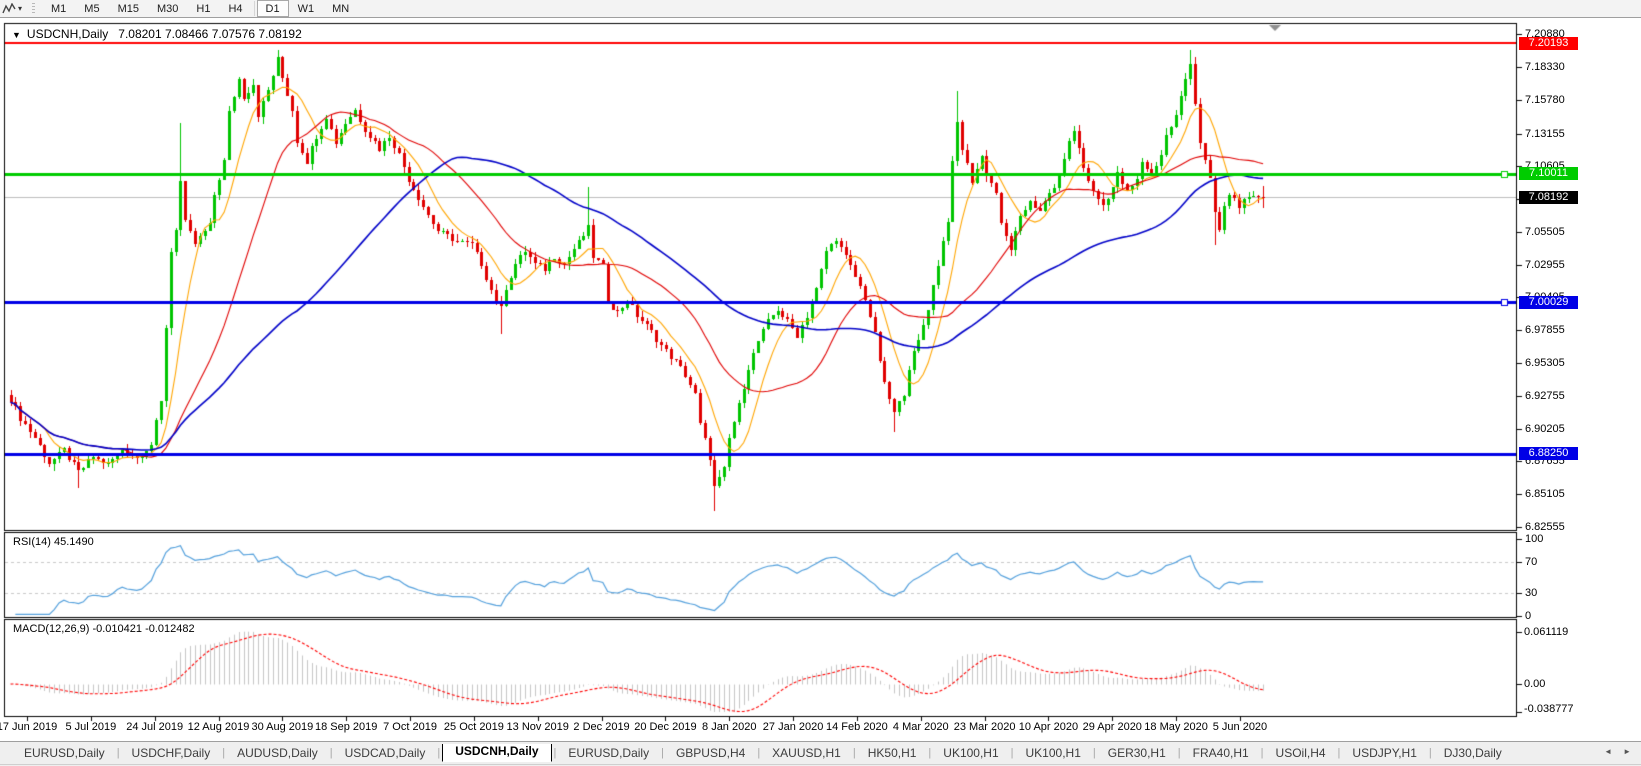 This screenshot has height=766, width=1641. I want to click on date-axis-label: 10 Apr 2020, so click(1048, 727).